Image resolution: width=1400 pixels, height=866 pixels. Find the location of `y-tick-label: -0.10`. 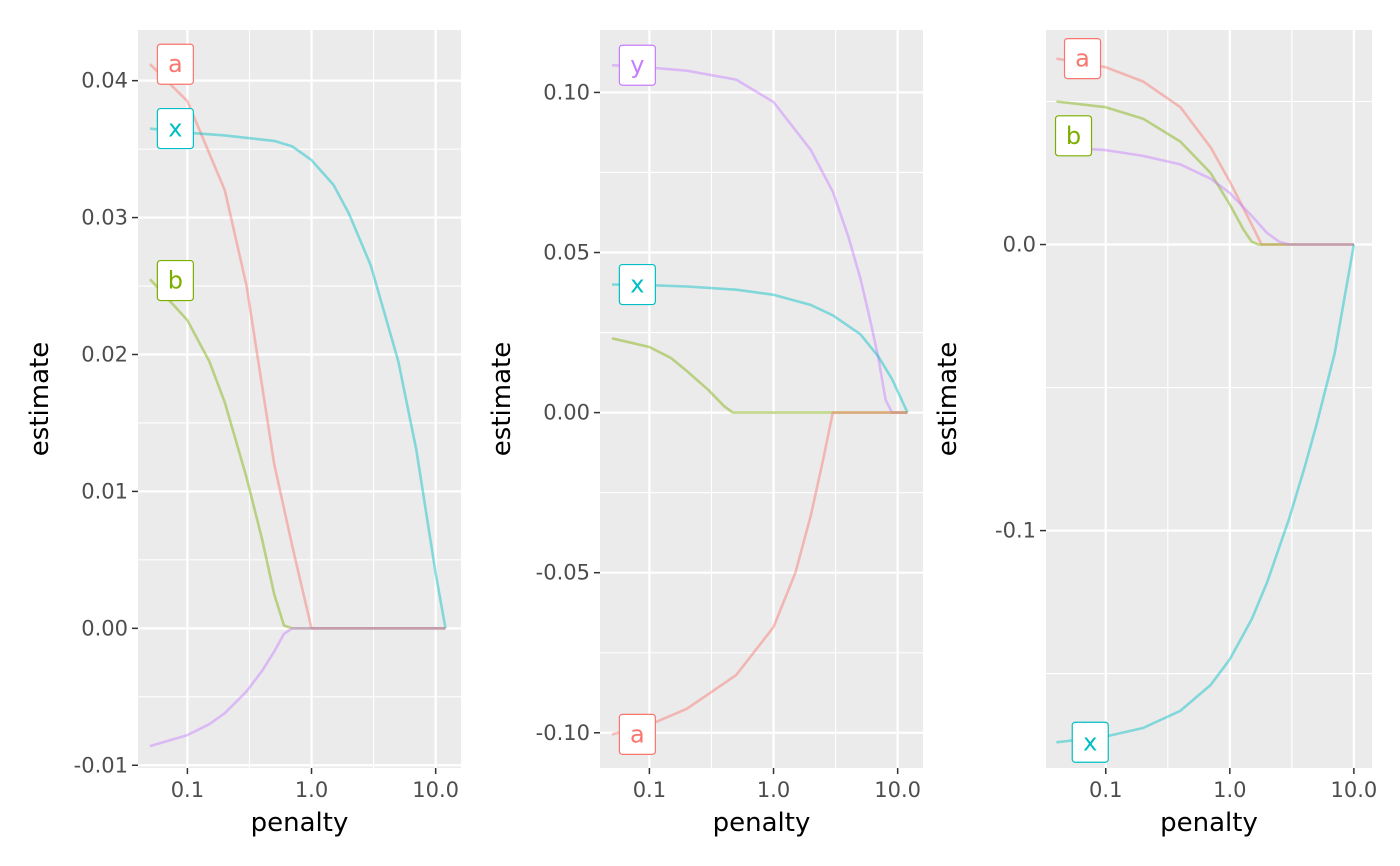

y-tick-label: -0.10 is located at coordinates (563, 733).